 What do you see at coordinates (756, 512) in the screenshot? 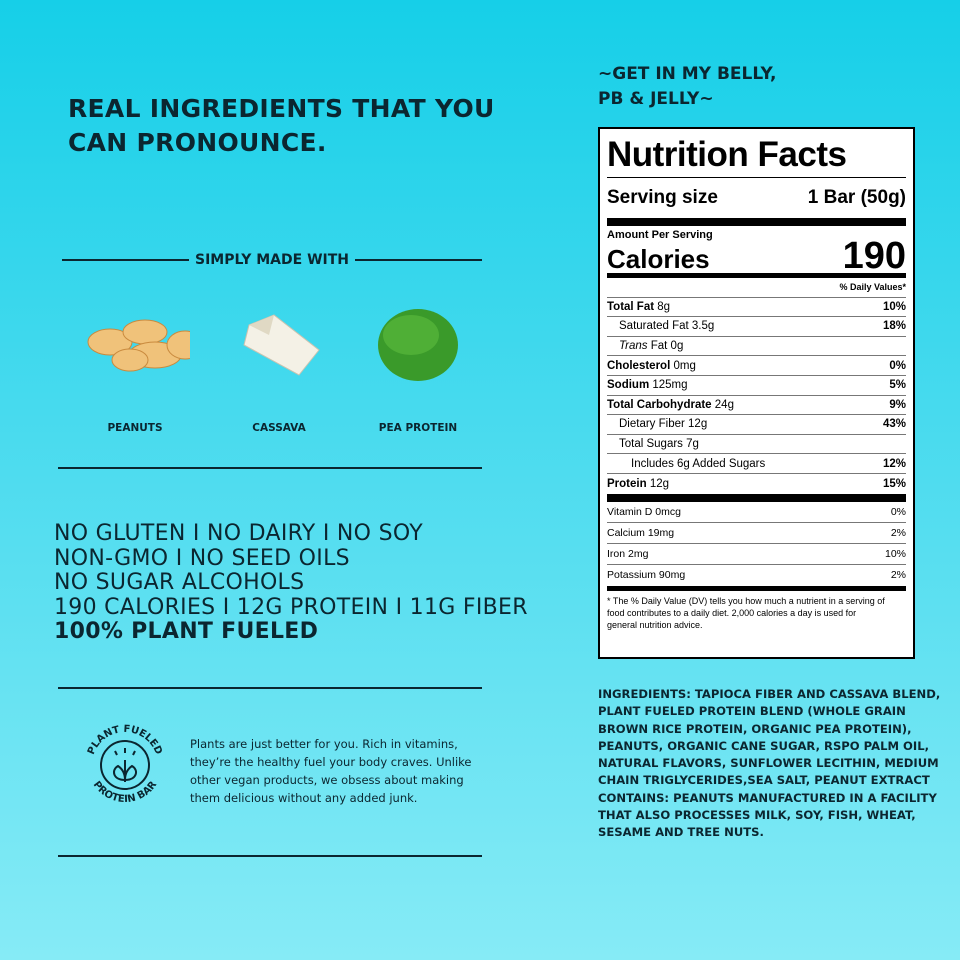
I see `vitamin-row: Vitamin D 0mcg 0%` at bounding box center [756, 512].